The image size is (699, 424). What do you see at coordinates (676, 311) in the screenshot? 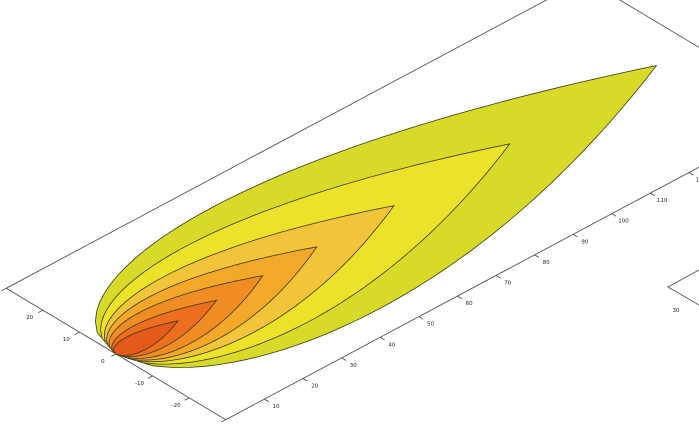
I see `partial-tick-label: 30` at bounding box center [676, 311].